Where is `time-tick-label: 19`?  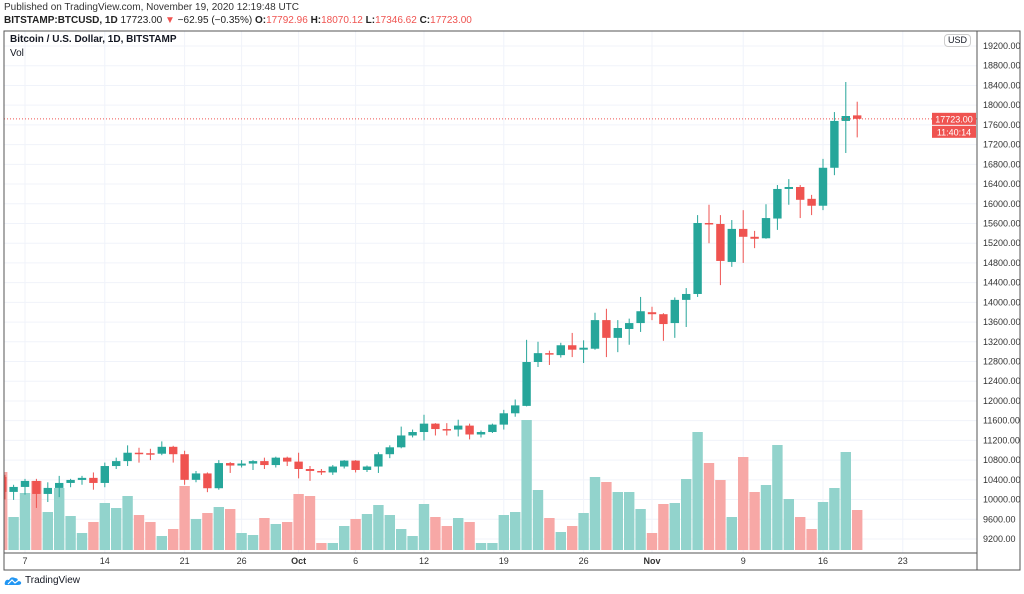
time-tick-label: 19 is located at coordinates (504, 561).